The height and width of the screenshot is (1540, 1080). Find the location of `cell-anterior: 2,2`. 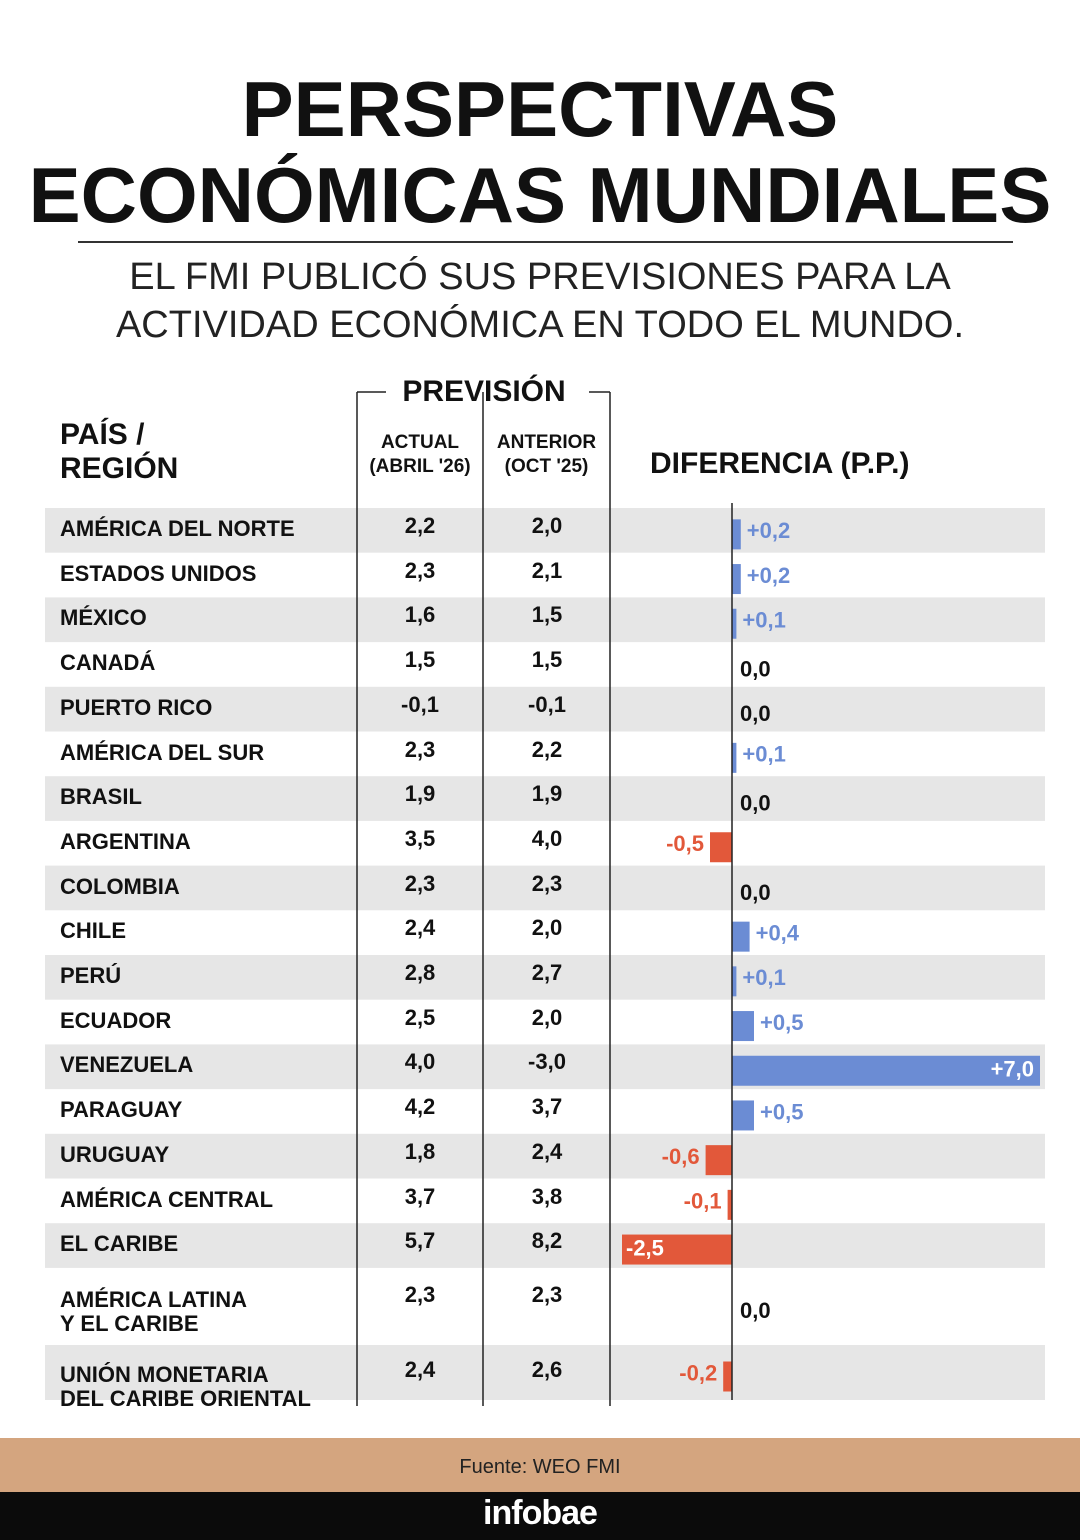

cell-anterior: 2,2 is located at coordinates (547, 749).